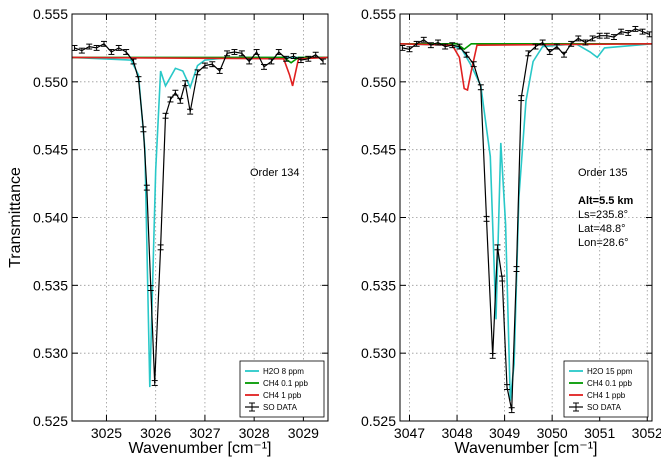  Describe the element at coordinates (610, 371) in the screenshot. I see `legend-label: H2O 15 ppm` at that location.